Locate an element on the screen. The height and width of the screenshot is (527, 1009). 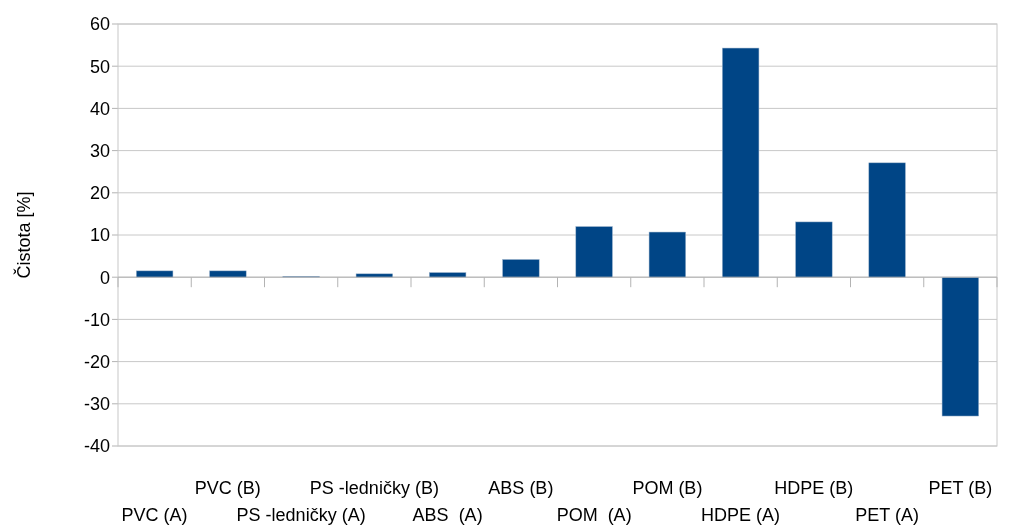
x-tick-label: HDPE (A) is located at coordinates (741, 515).